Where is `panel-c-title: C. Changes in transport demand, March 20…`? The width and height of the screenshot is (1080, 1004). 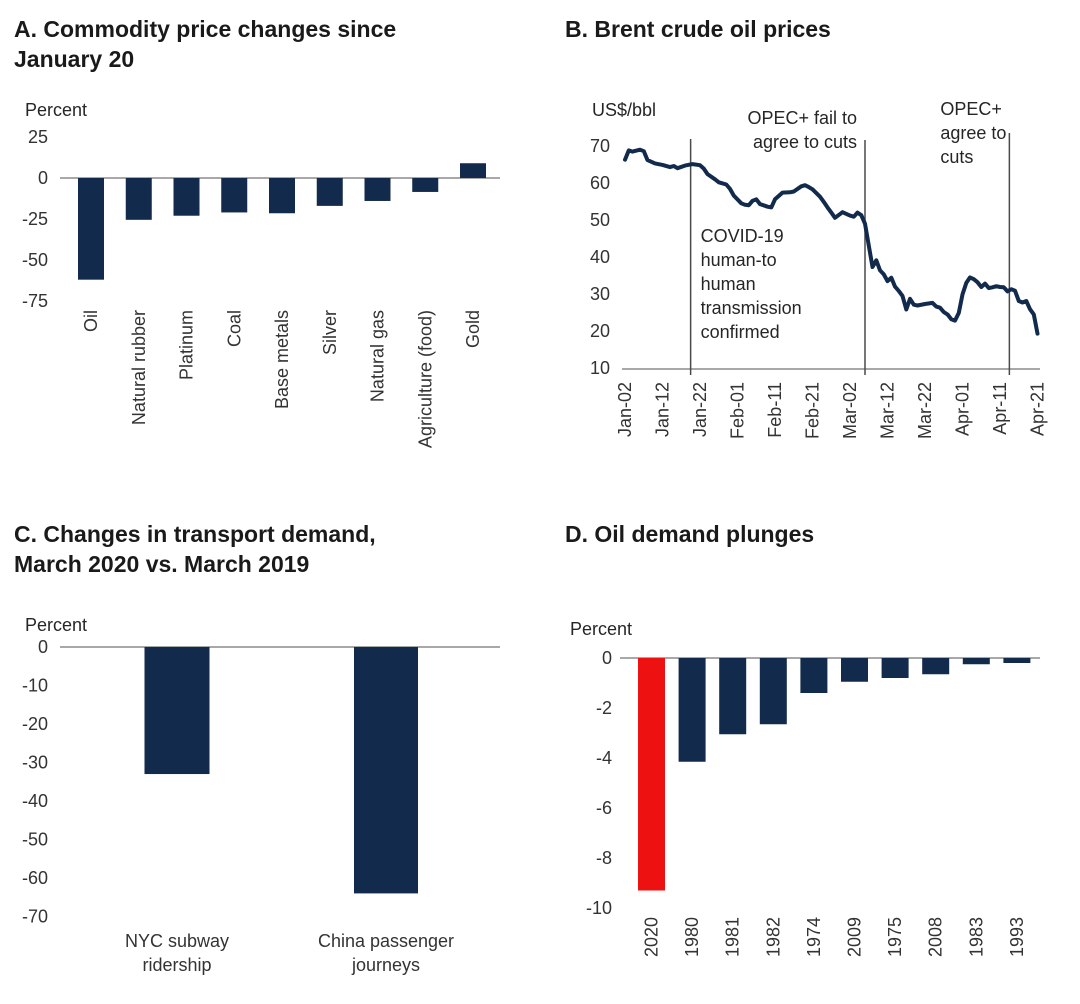 panel-c-title: C. Changes in transport demand, March 20… is located at coordinates (266, 549).